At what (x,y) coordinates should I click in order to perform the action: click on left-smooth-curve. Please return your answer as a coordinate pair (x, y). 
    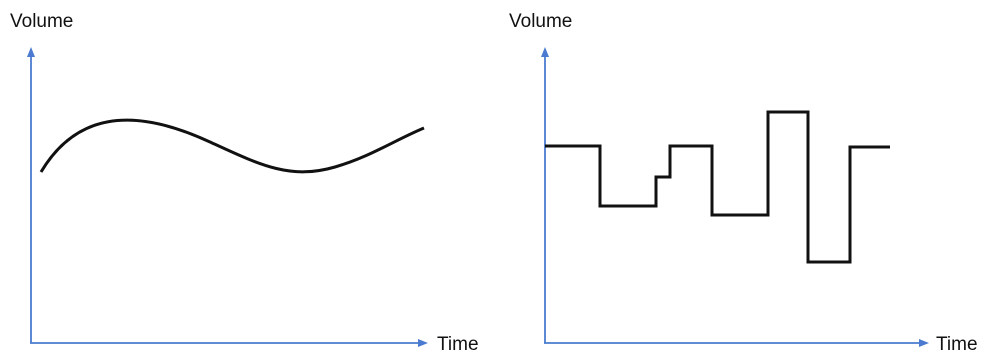
    Looking at the image, I should click on (232, 146).